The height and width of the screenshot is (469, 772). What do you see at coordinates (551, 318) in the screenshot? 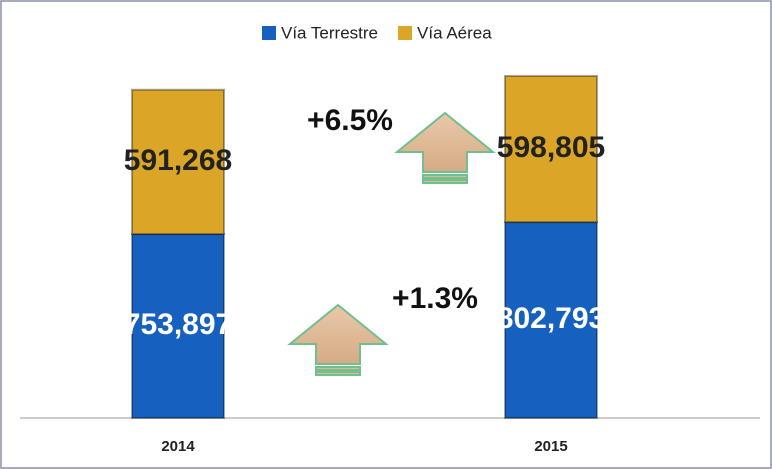
I see `data-label: 802,793` at bounding box center [551, 318].